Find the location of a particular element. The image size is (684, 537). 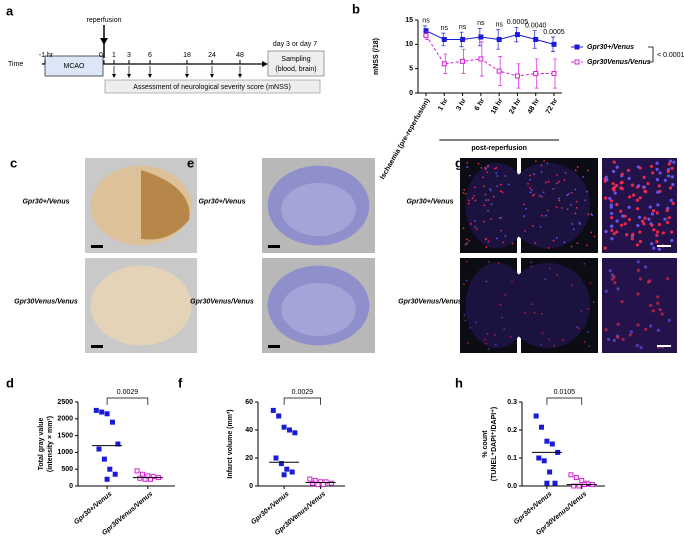

mcao-box is located at coordinates (74, 66).